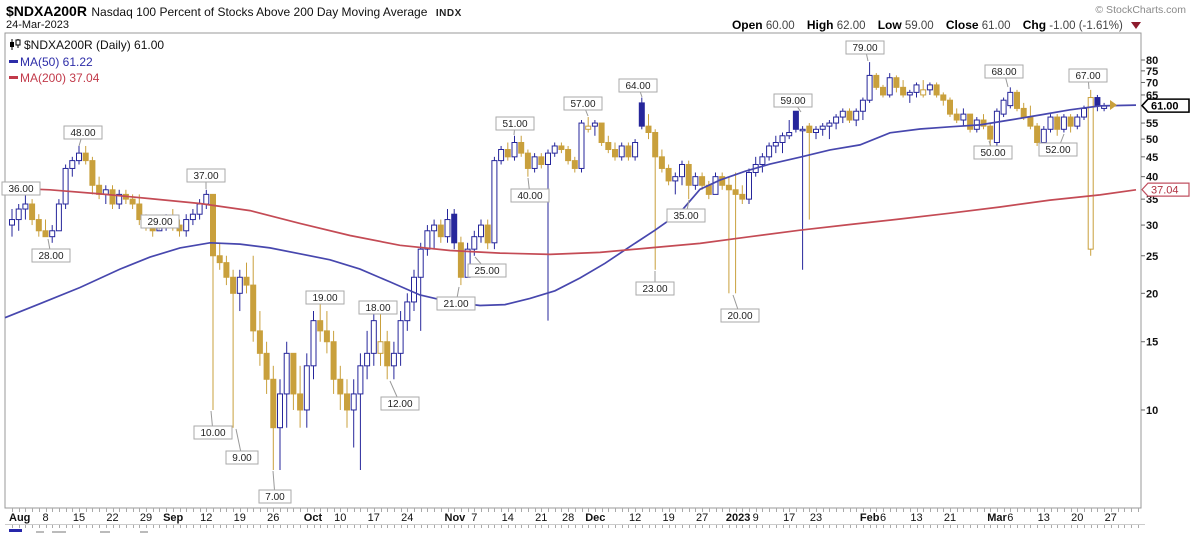 Image resolution: width=1192 pixels, height=534 pixels. What do you see at coordinates (738, 518) in the screenshot?
I see `svg-text: 2023` at bounding box center [738, 518].